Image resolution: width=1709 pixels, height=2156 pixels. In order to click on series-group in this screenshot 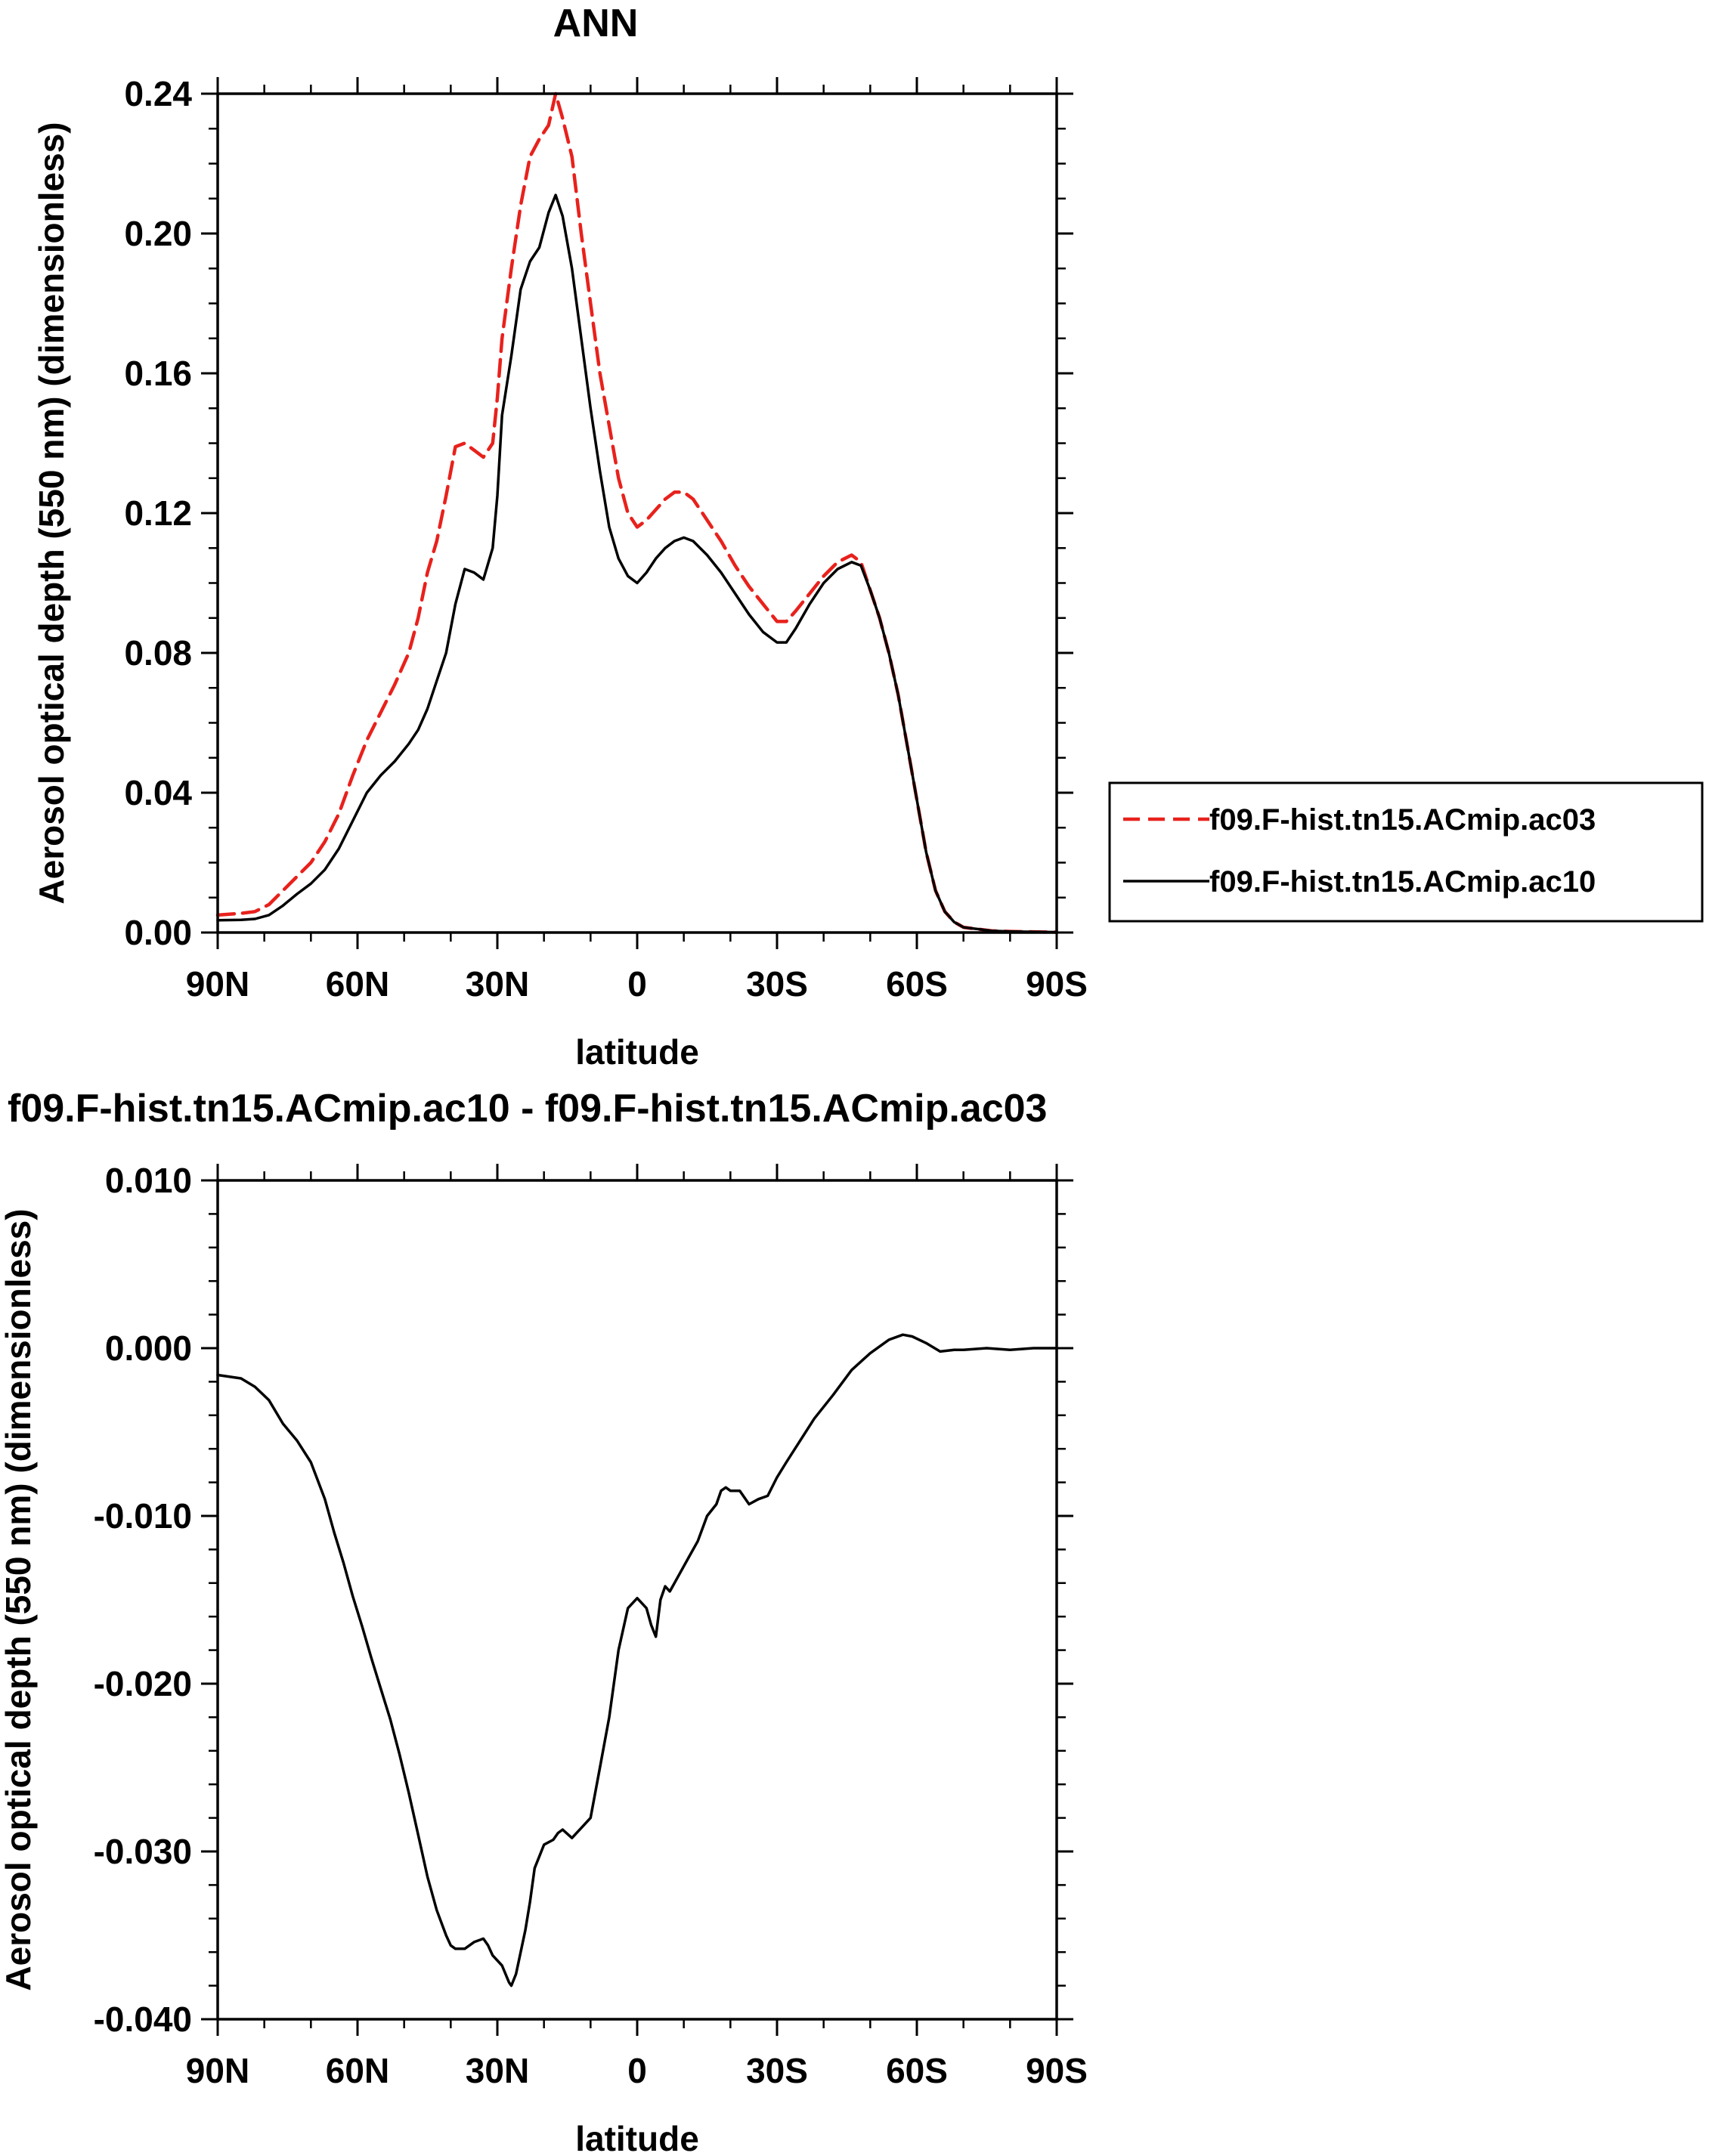, I will do `click(637, 1660)`.